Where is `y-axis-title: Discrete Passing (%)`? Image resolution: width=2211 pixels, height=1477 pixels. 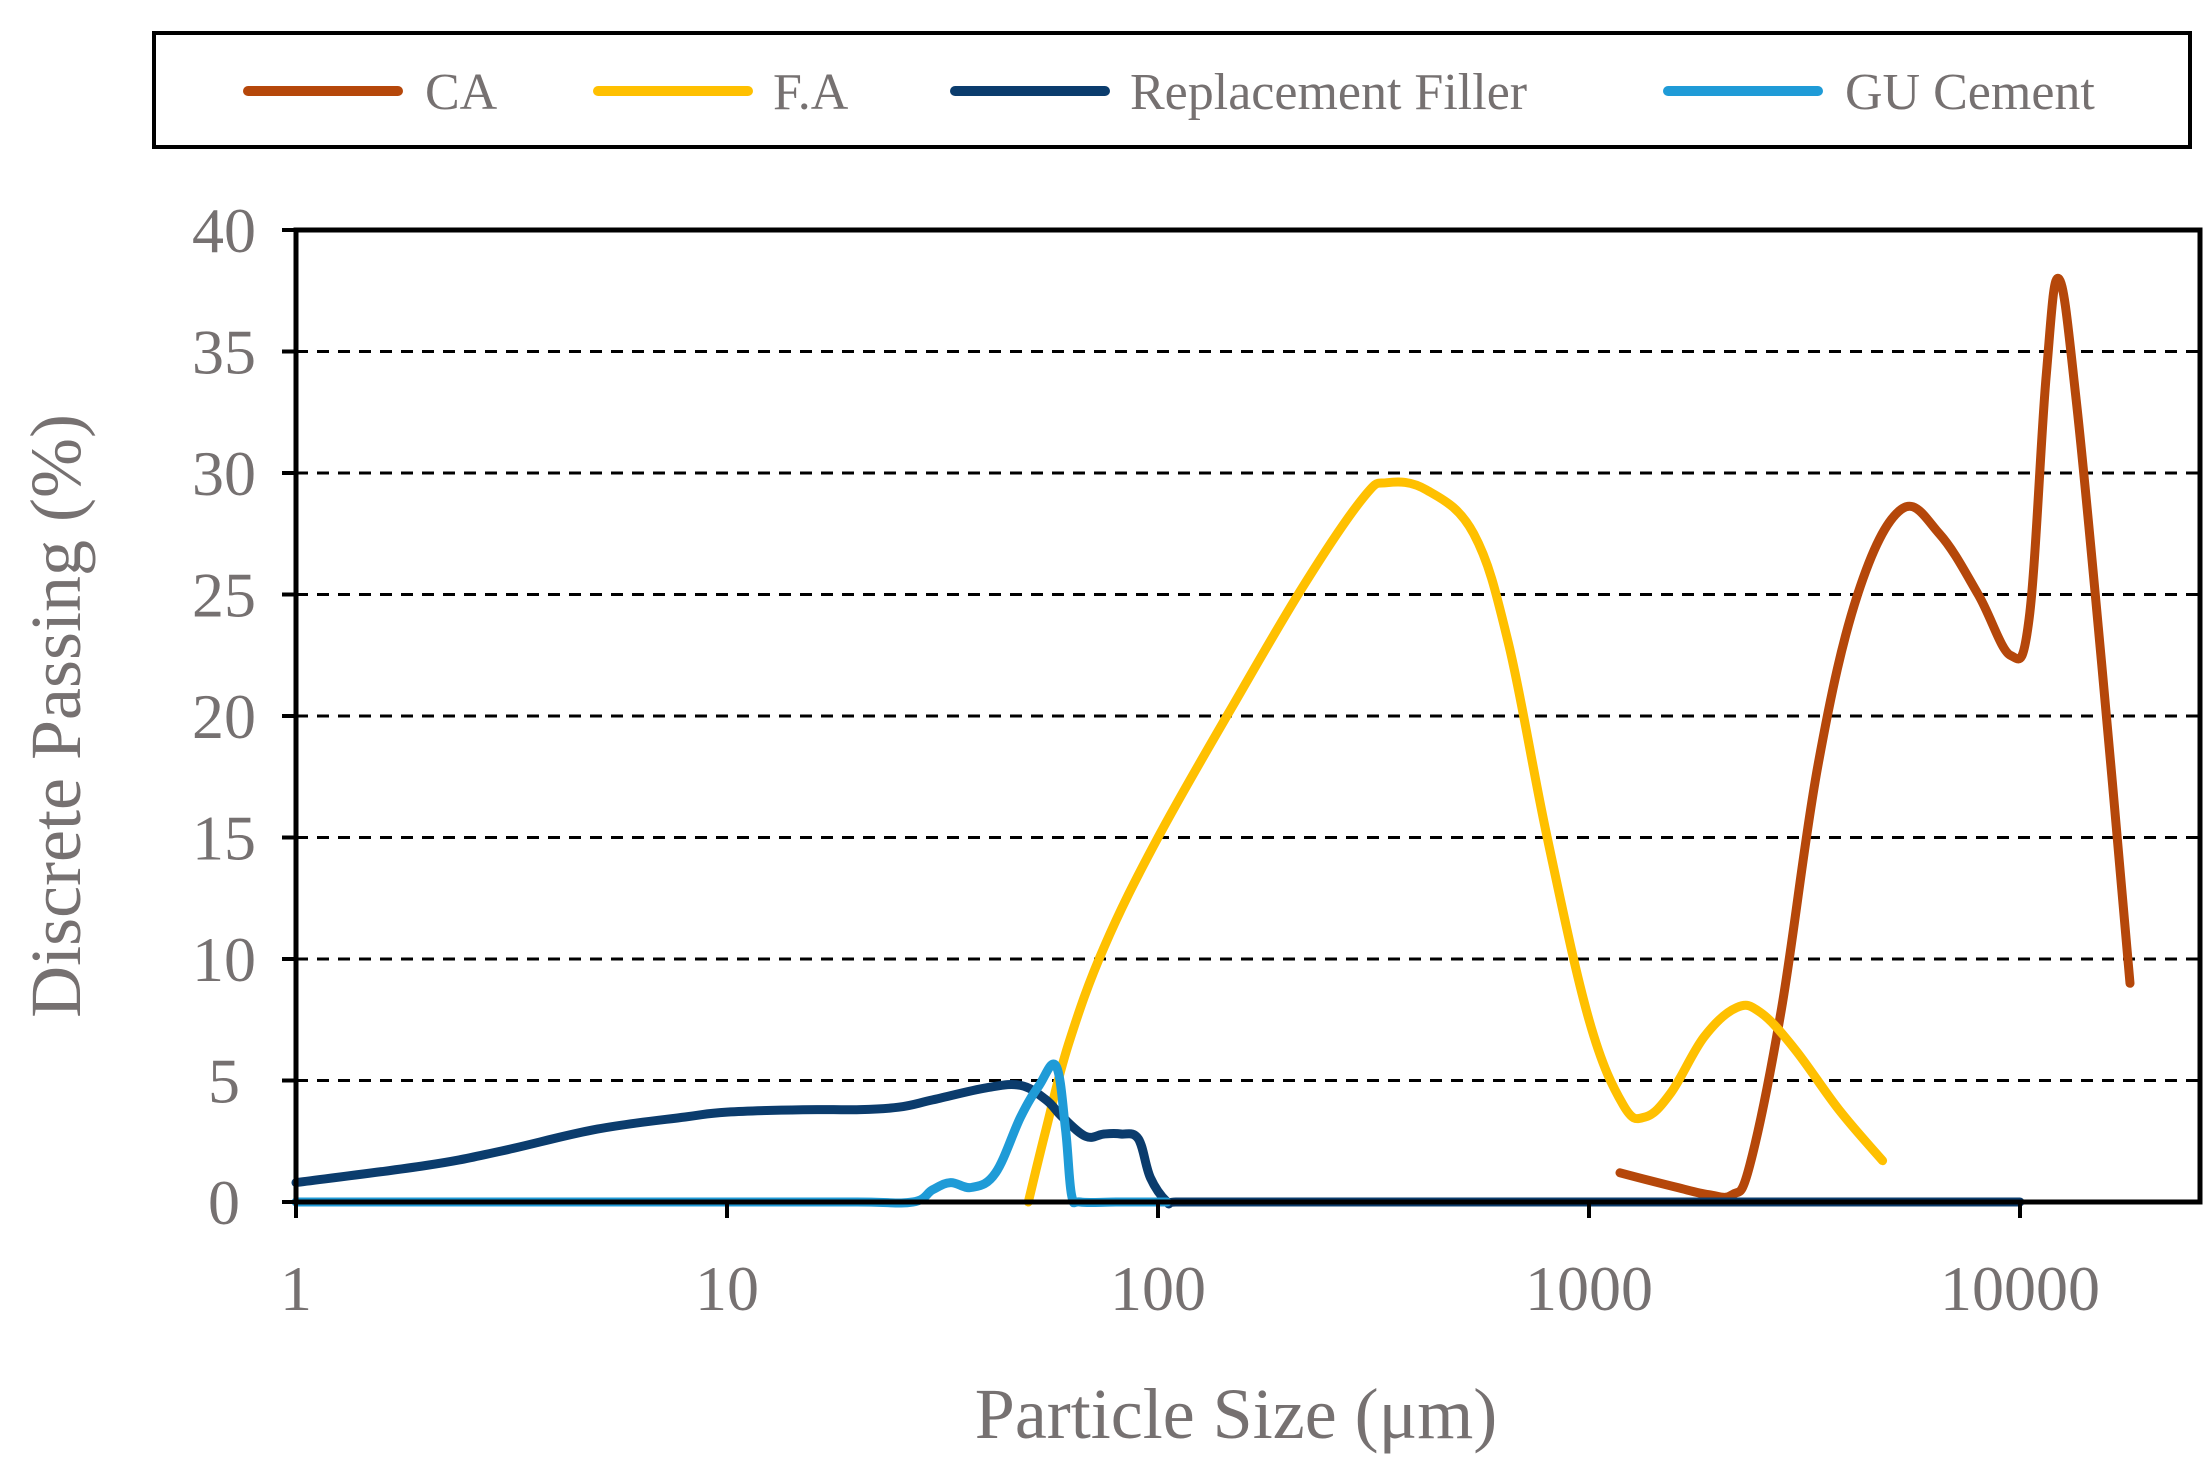 y-axis-title: Discrete Passing (%) is located at coordinates (56, 716).